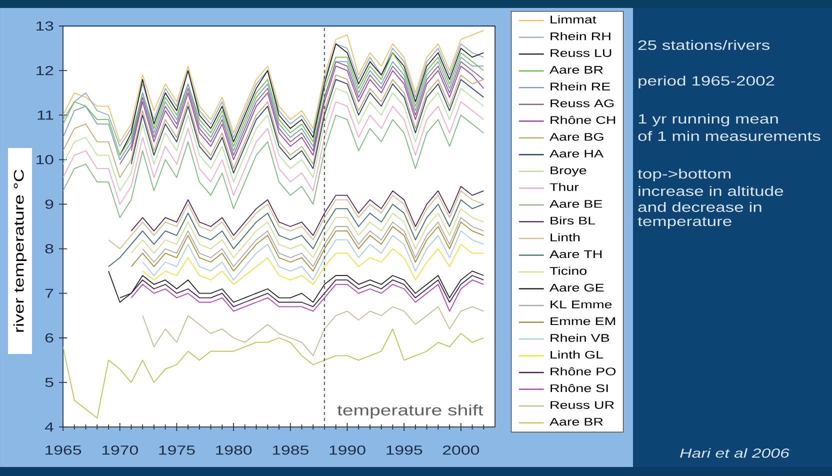 This screenshot has height=476, width=832. I want to click on legend-label: Linth, so click(565, 237).